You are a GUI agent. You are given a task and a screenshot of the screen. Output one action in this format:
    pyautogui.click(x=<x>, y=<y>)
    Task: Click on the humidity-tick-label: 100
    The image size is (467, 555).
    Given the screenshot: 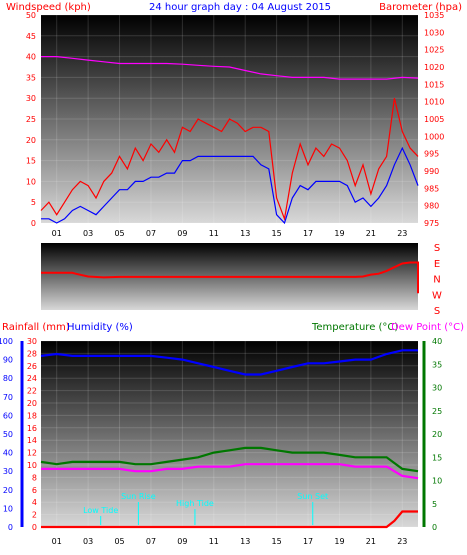 What is the action you would take?
    pyautogui.click(x=6, y=341)
    